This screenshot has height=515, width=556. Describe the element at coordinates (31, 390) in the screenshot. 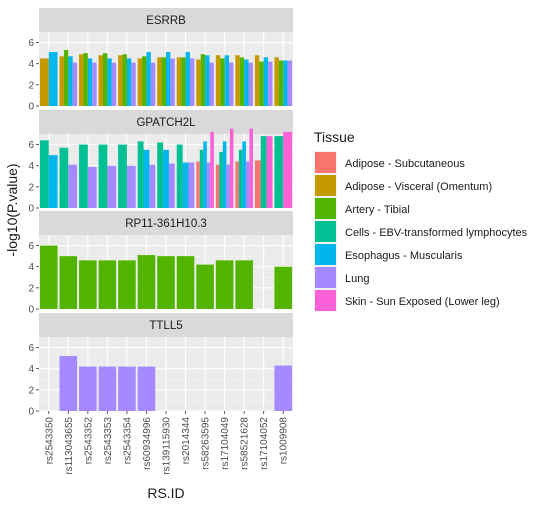

I see `y-tick-label: 2` at that location.